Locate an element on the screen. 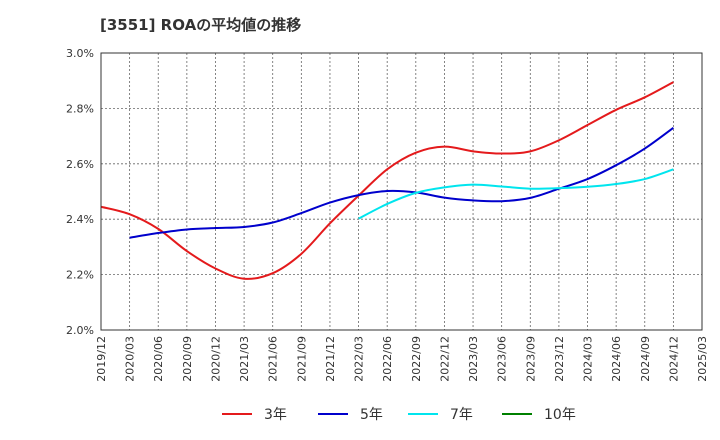  x-tick-label: 2023/03 is located at coordinates (473, 359).